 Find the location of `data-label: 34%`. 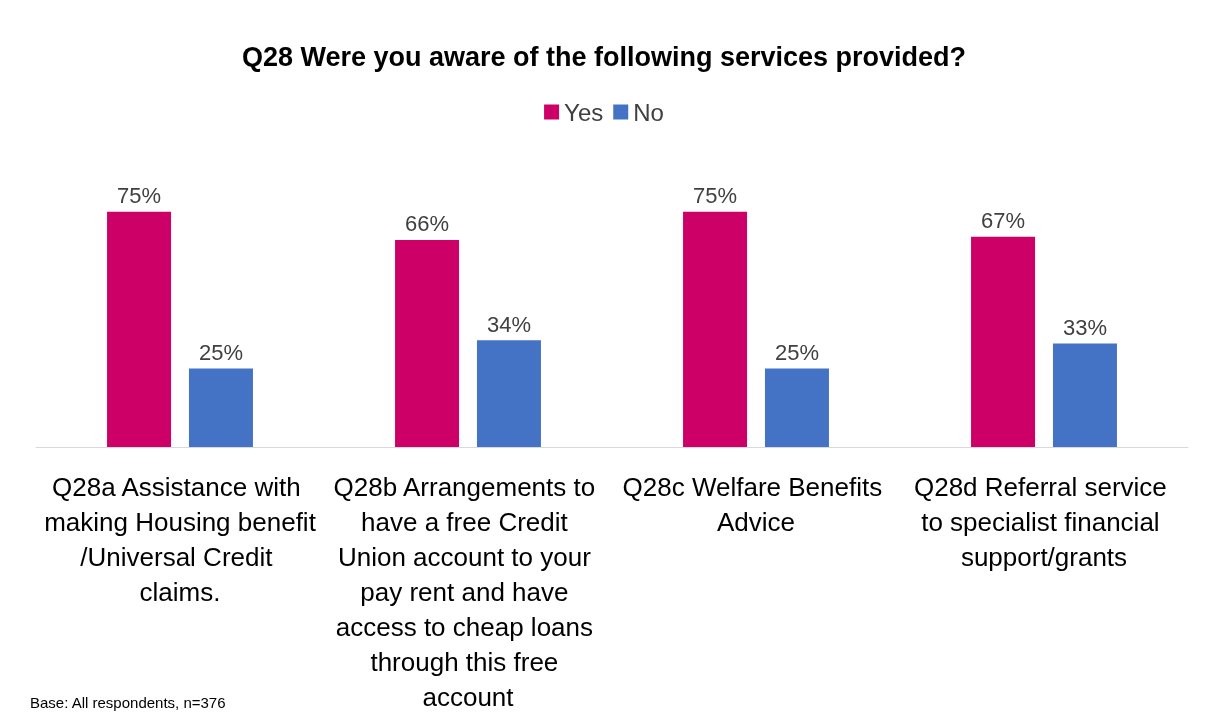

data-label: 34% is located at coordinates (508, 324).